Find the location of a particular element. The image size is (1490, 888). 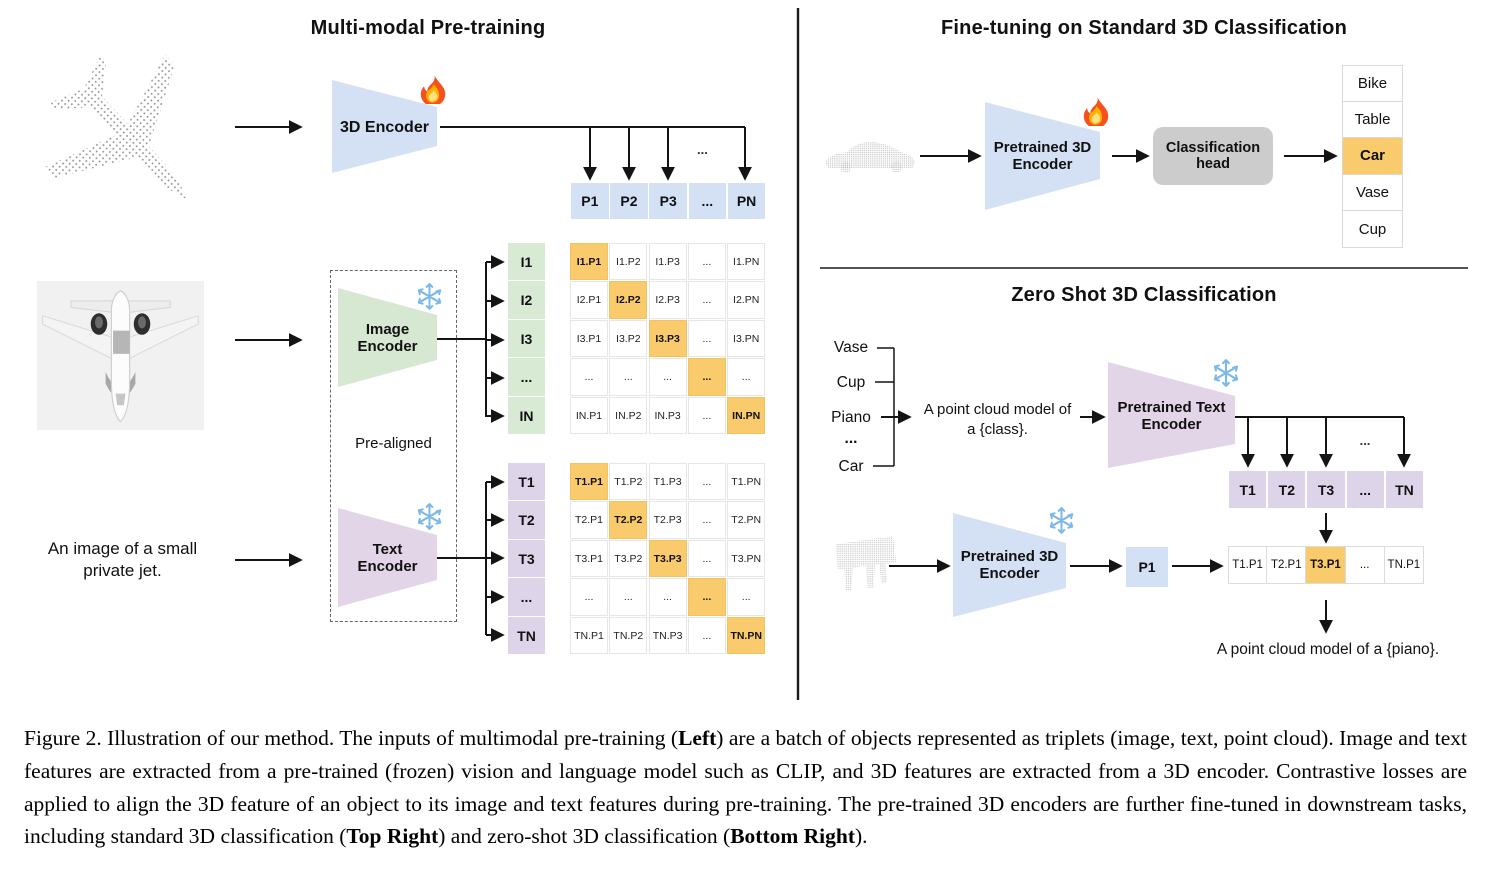

similarity-cell: I2.P1 is located at coordinates (589, 300).